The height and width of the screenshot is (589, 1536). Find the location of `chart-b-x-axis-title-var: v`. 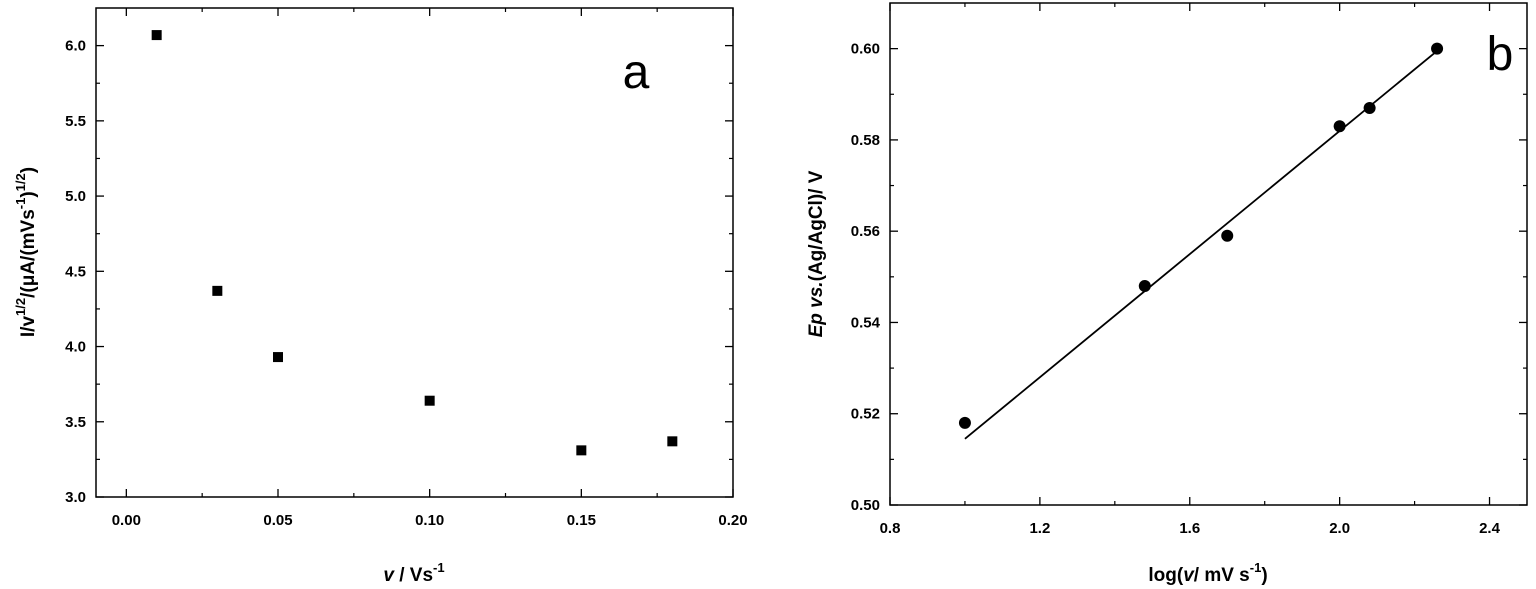

chart-b-x-axis-title-var: v is located at coordinates (1189, 575).